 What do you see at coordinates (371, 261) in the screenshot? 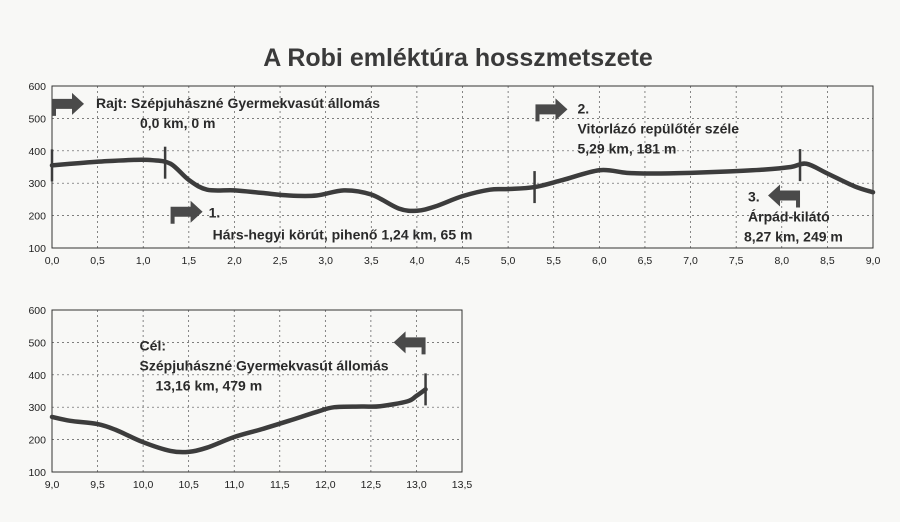
I see `x-tick-label: 3,5` at bounding box center [371, 261].